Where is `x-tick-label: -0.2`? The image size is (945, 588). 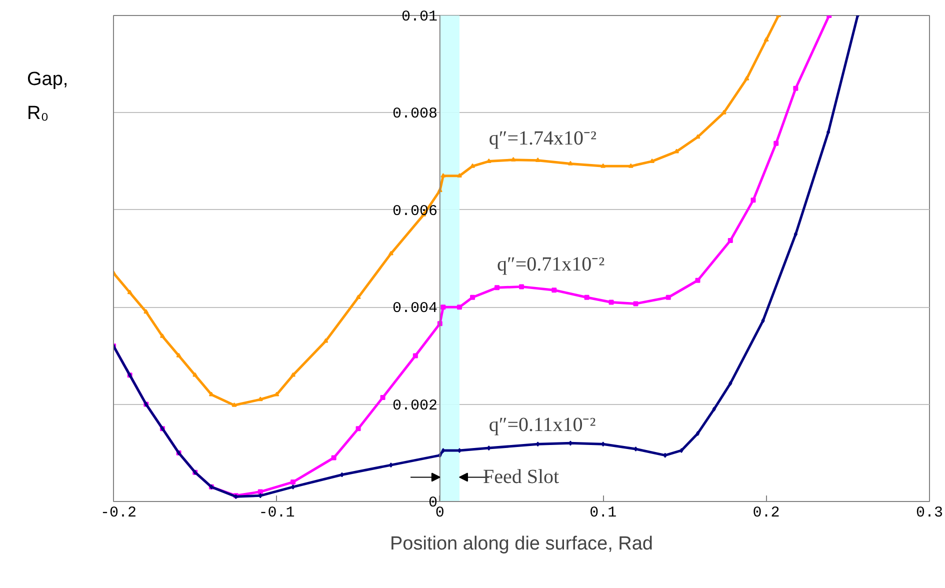
x-tick-label: -0.2 is located at coordinates (118, 513).